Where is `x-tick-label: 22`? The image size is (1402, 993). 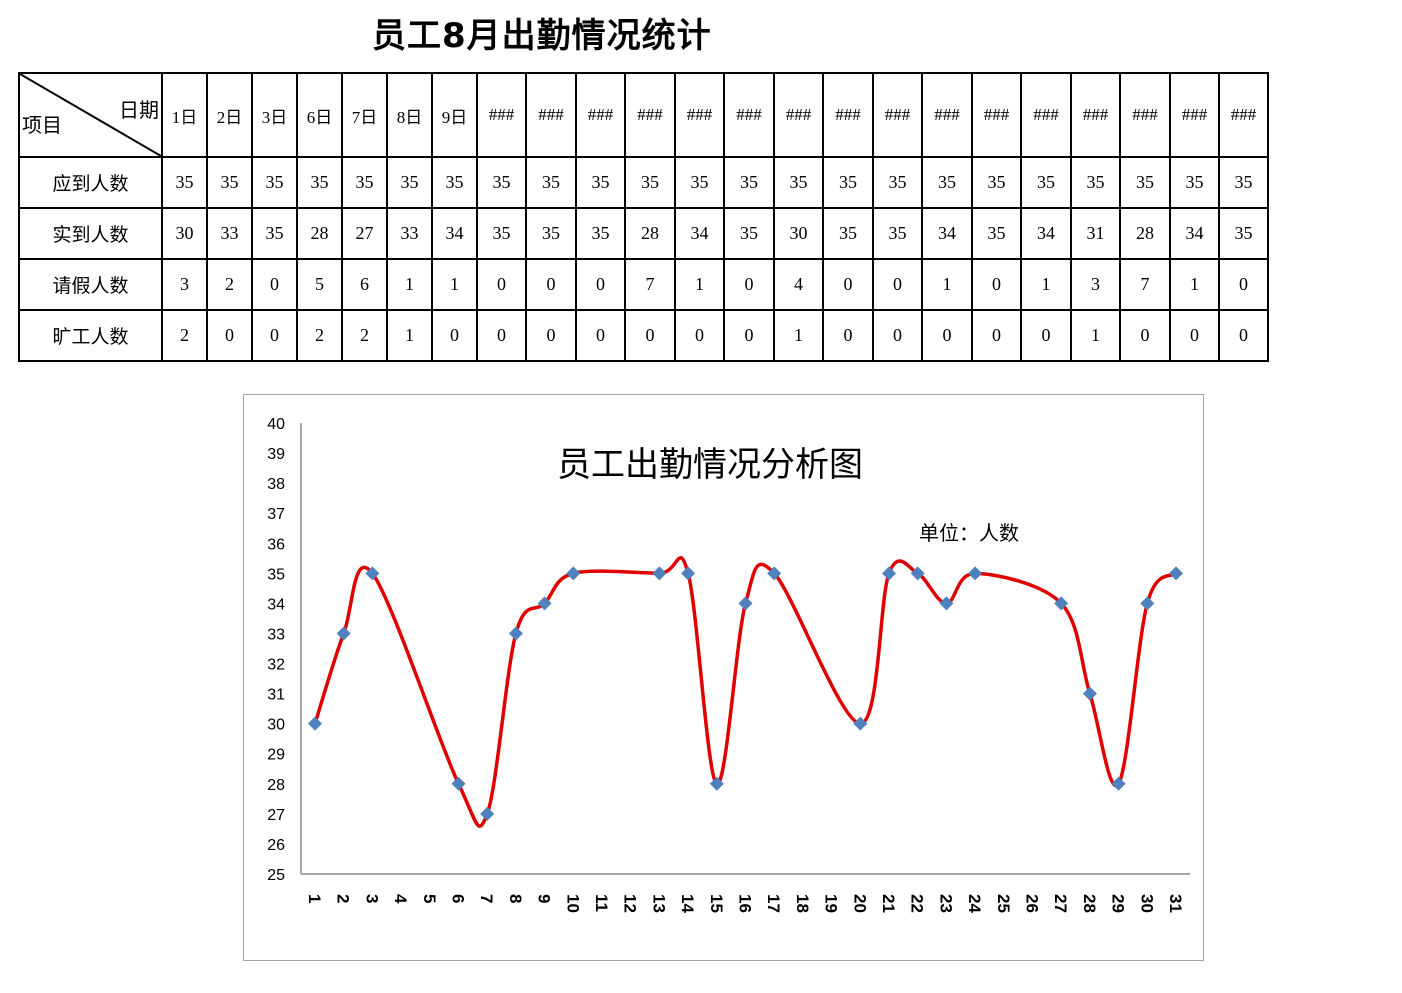 x-tick-label: 22 is located at coordinates (917, 903).